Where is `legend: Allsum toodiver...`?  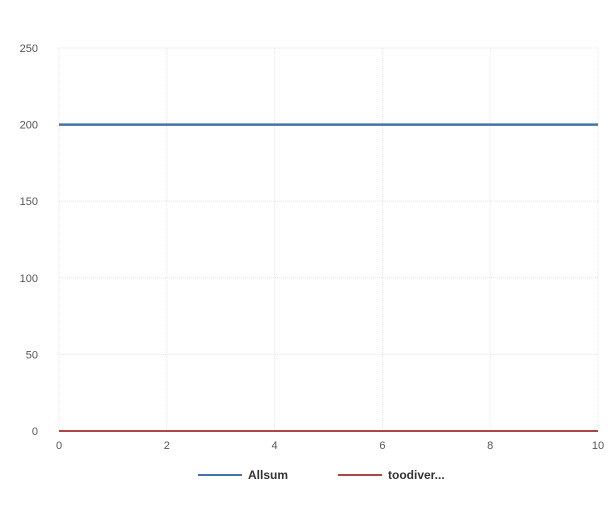 legend: Allsum toodiver... is located at coordinates (321, 475).